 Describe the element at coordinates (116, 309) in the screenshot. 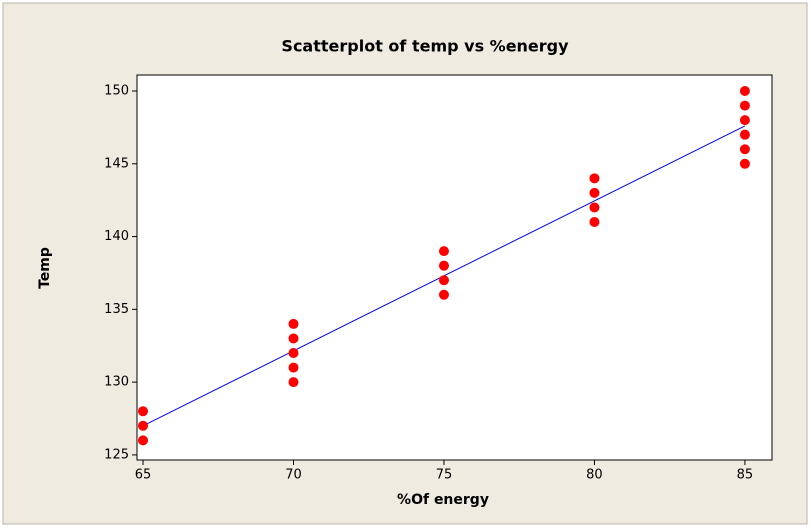

I see `y-tick-label: 135` at that location.